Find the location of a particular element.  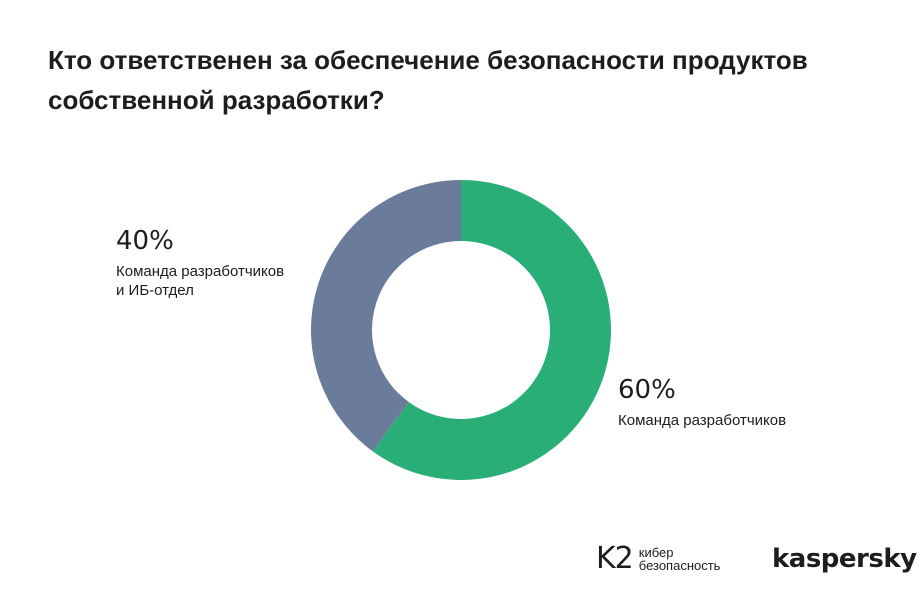

kaspersky-logo: kaspersky is located at coordinates (844, 559).